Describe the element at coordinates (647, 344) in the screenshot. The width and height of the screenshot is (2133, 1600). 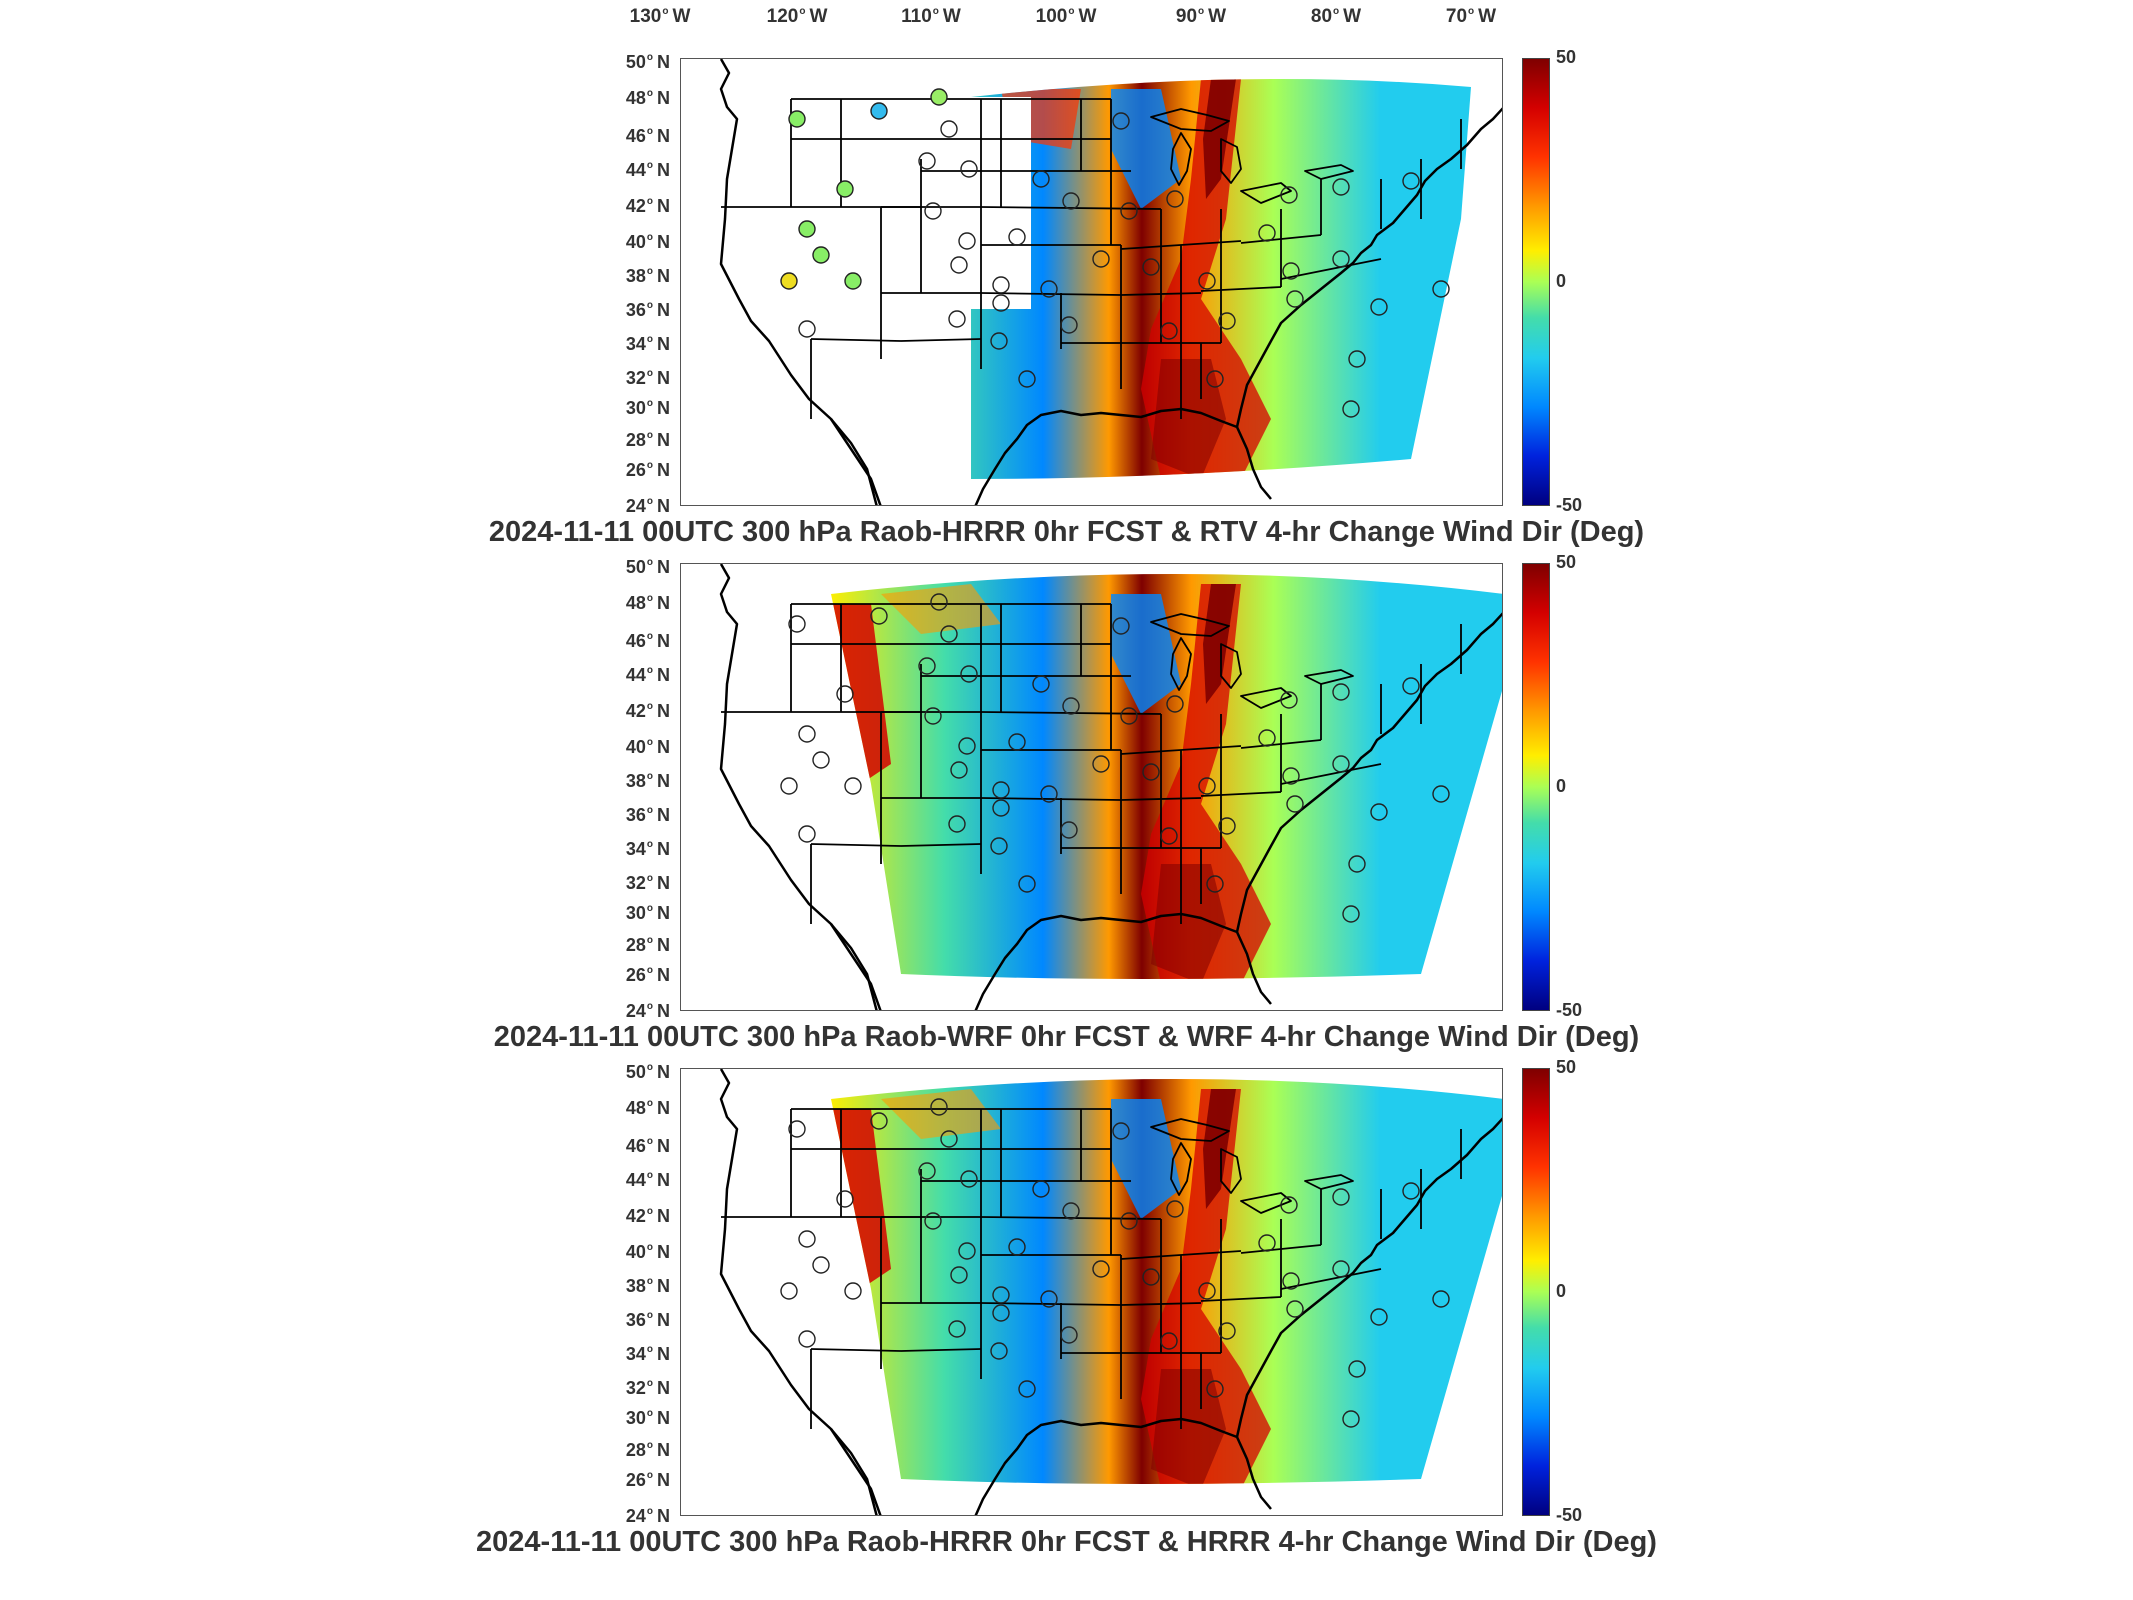
I see `lat-label: 34o N` at that location.